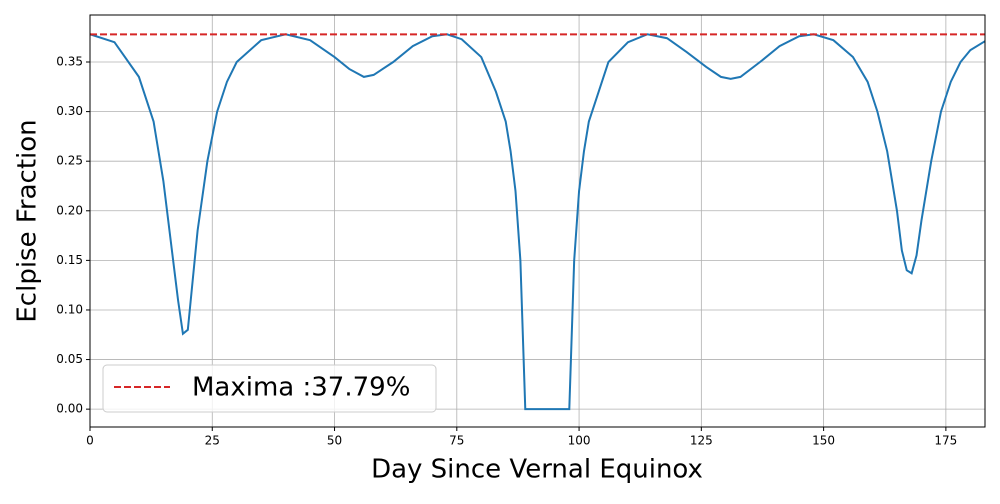  Describe the element at coordinates (90, 441) in the screenshot. I see `x-tick-label: 0` at that location.